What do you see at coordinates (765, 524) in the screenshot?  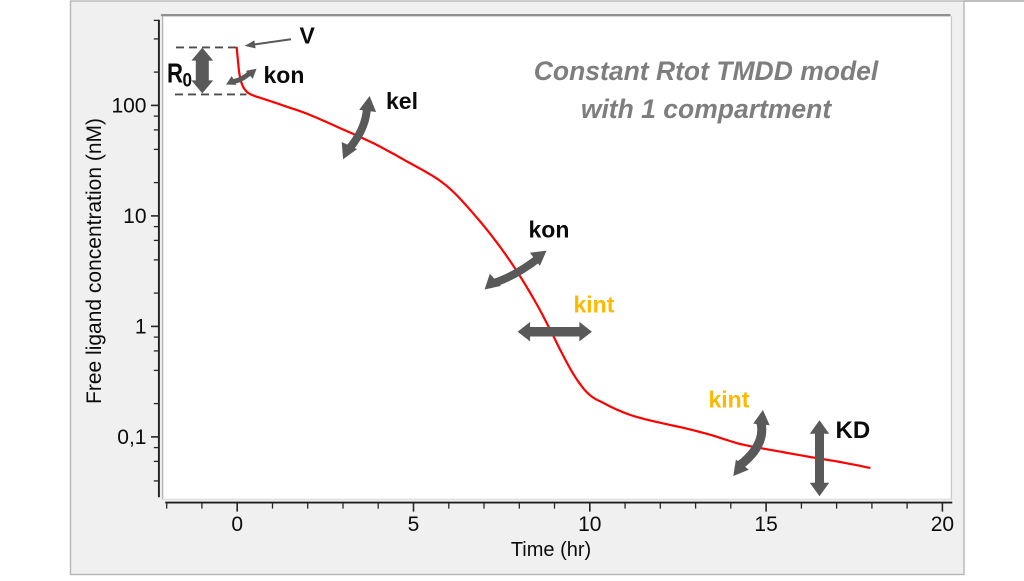 I see `svg-text: 15` at bounding box center [765, 524].